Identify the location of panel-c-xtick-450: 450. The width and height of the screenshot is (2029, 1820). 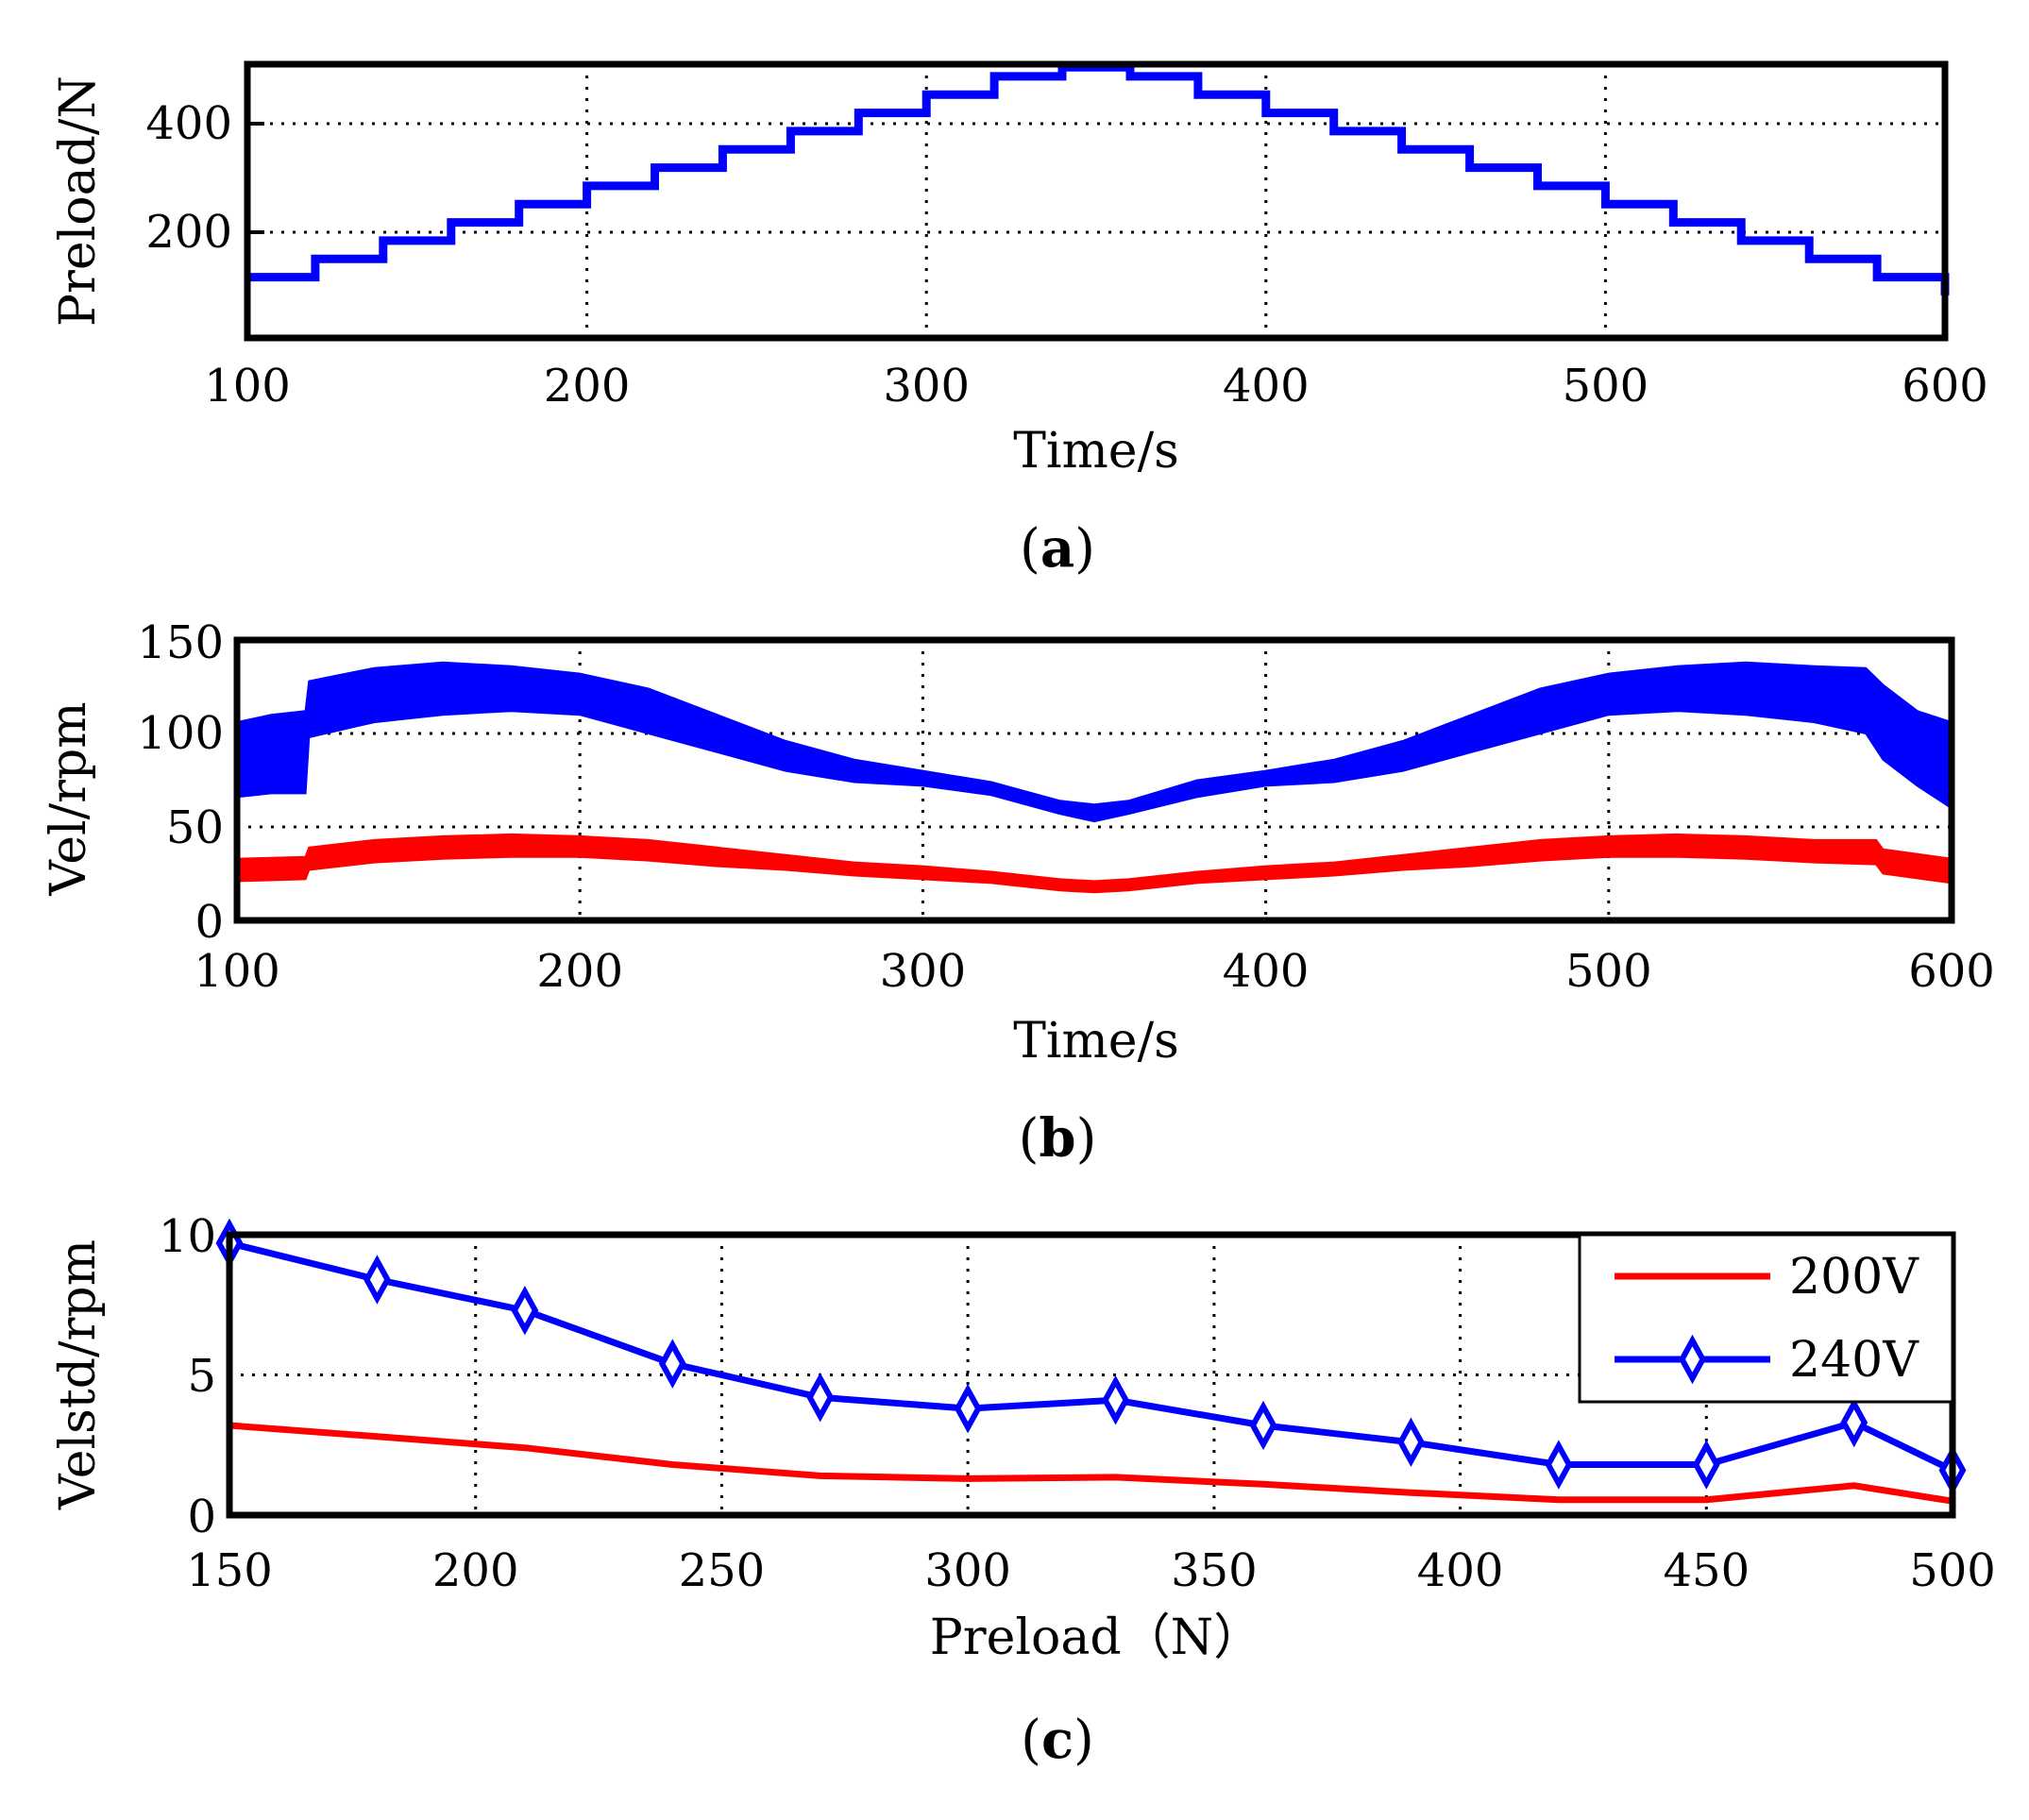
(1706, 1570).